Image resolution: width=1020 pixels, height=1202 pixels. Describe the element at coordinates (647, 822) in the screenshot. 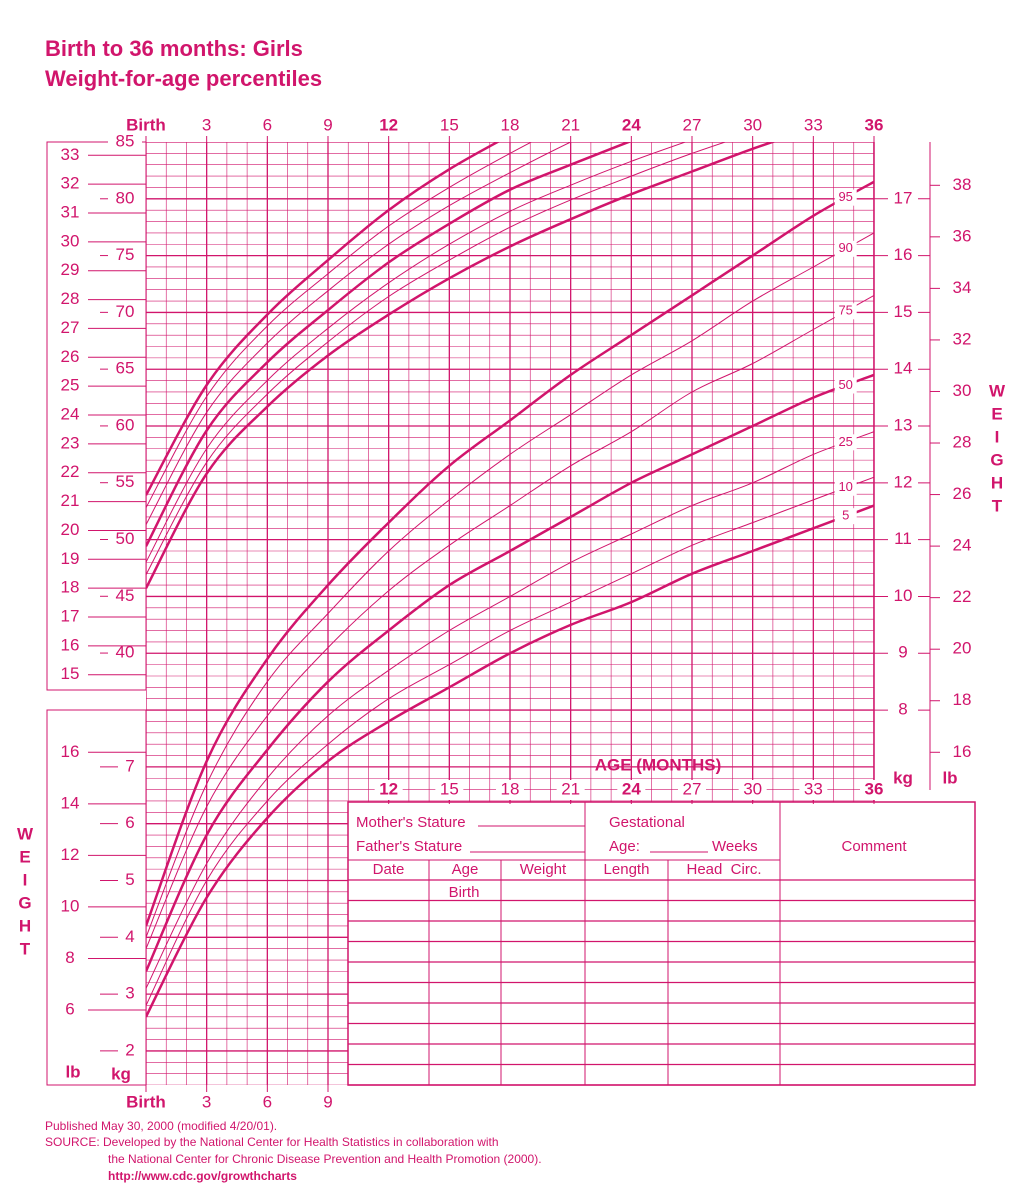

I see `form-label: Gestational` at that location.